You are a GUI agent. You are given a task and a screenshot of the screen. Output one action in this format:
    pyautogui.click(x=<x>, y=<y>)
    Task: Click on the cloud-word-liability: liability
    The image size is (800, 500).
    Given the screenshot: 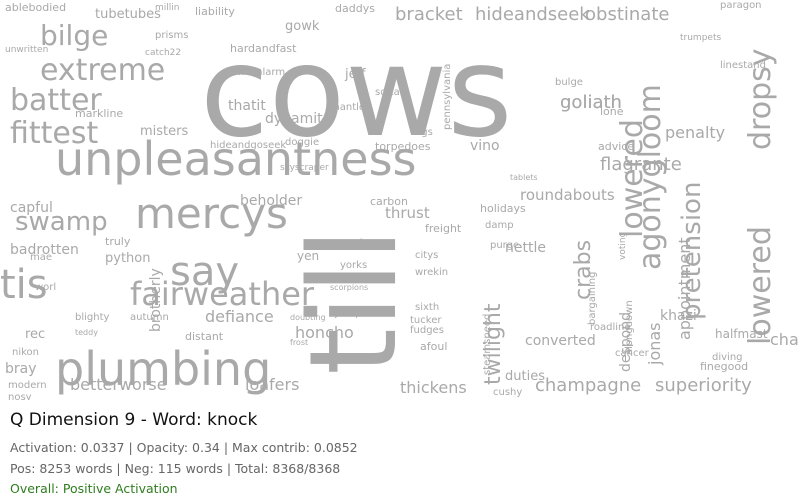 What is the action you would take?
    pyautogui.click(x=215, y=11)
    